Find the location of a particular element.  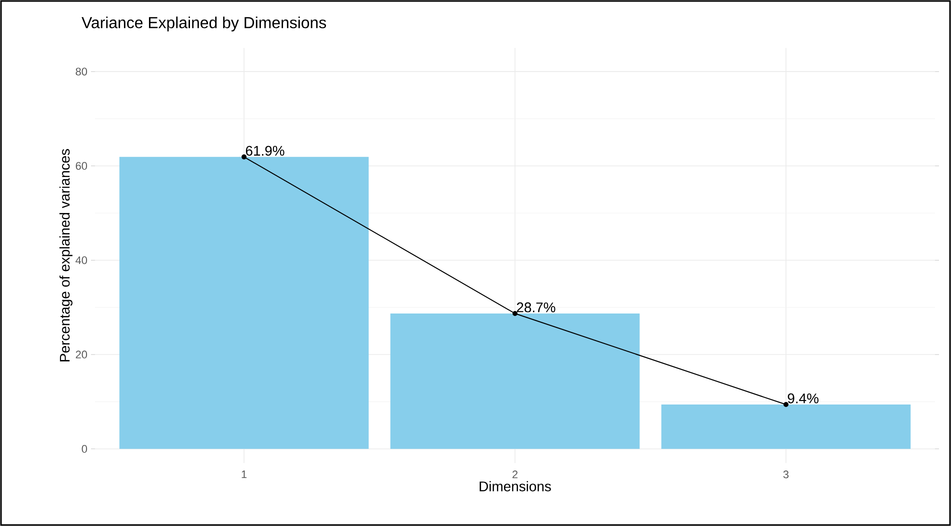

x-axis-title: Dimensions is located at coordinates (515, 486).